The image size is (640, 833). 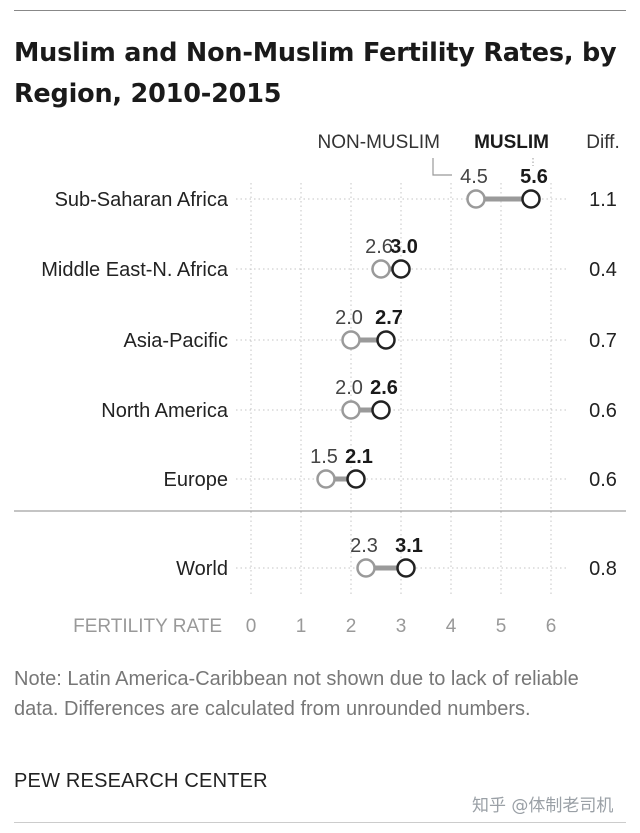 I want to click on x-axis-label: FERTILITY RATE, so click(x=147, y=626).